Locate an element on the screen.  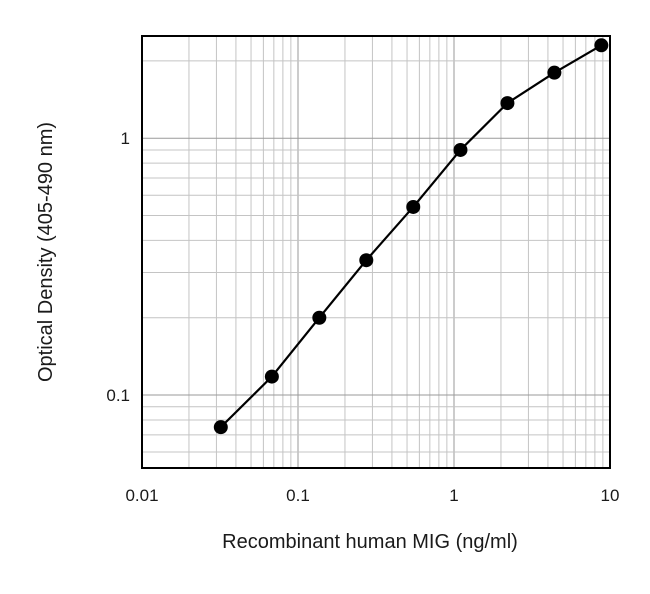
x-tick-labels: 0.01 0.1 1 10 is located at coordinates (372, 495).